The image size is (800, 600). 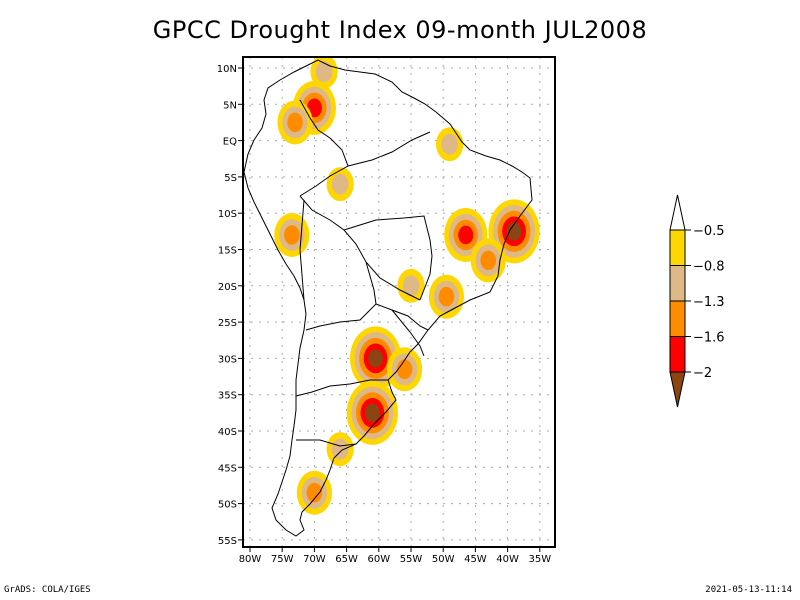 I want to click on lat-tick-label: 35S, so click(x=227, y=396).